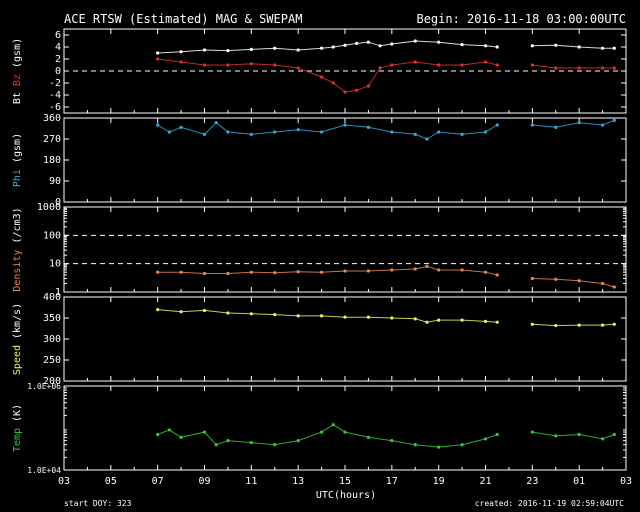  What do you see at coordinates (52, 381) in the screenshot?
I see `y-tick-label-speed: 200` at bounding box center [52, 381].